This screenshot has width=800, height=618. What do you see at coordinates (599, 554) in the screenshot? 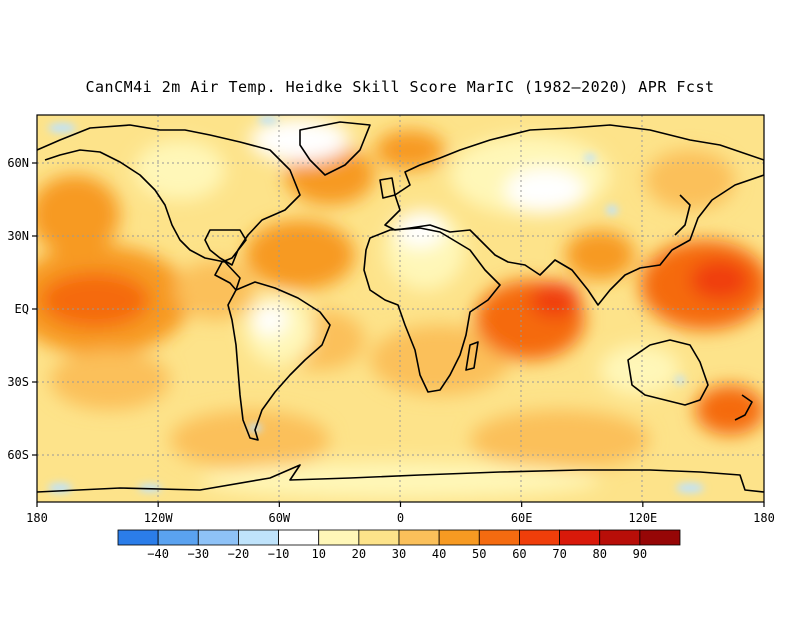
I see `colorbar-label: 80` at bounding box center [599, 554].